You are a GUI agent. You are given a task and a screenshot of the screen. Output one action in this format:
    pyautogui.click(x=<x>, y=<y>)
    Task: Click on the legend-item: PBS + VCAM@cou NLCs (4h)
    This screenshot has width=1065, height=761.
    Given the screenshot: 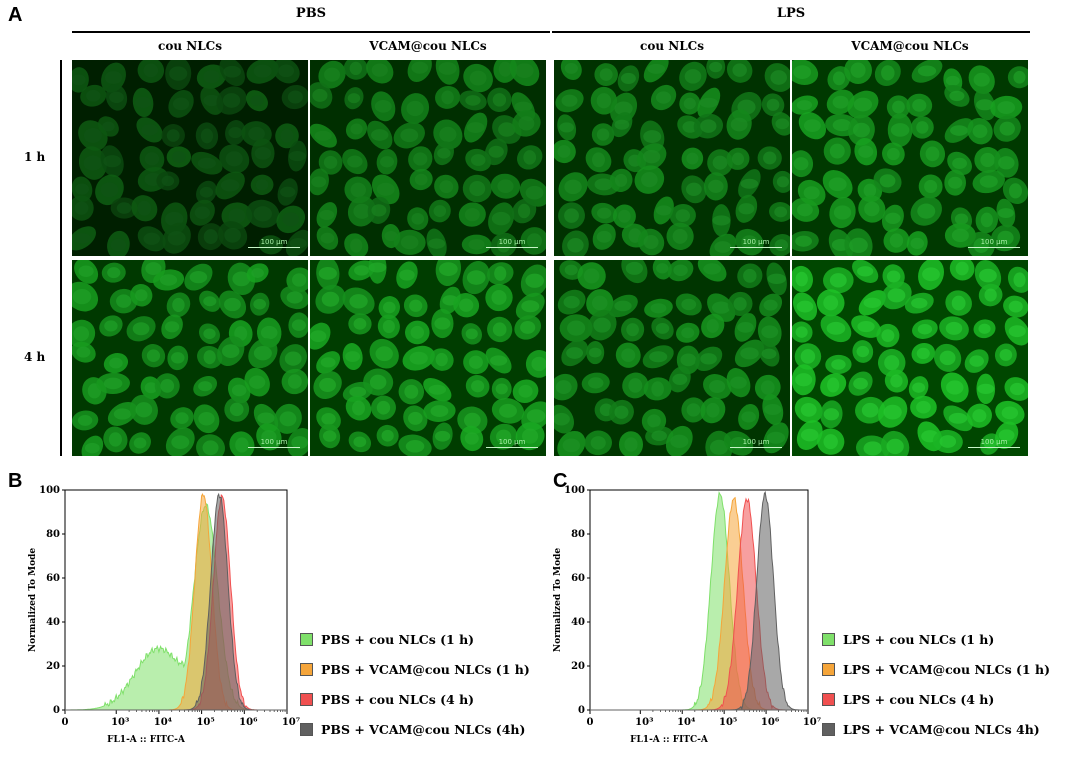 What is the action you would take?
    pyautogui.click(x=412, y=729)
    